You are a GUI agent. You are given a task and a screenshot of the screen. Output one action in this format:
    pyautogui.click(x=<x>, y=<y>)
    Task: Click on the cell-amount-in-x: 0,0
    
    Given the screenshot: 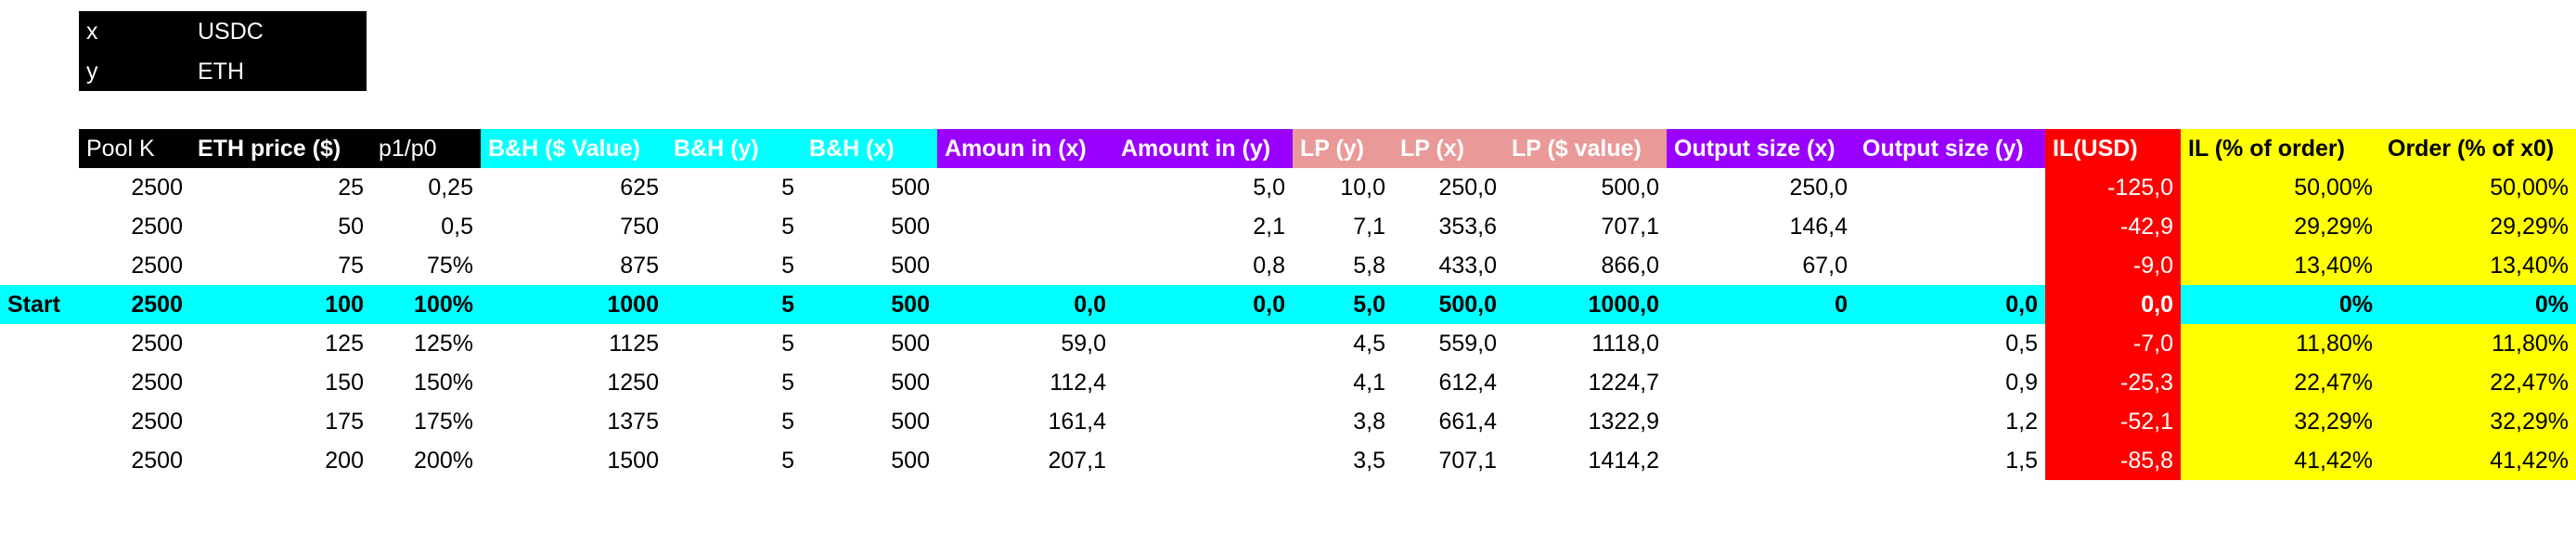 What is the action you would take?
    pyautogui.click(x=1090, y=305)
    